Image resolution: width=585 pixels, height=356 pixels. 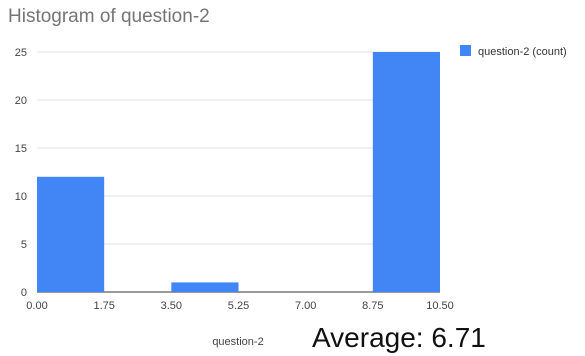 I want to click on x-tick-label: 10.50, so click(x=440, y=306).